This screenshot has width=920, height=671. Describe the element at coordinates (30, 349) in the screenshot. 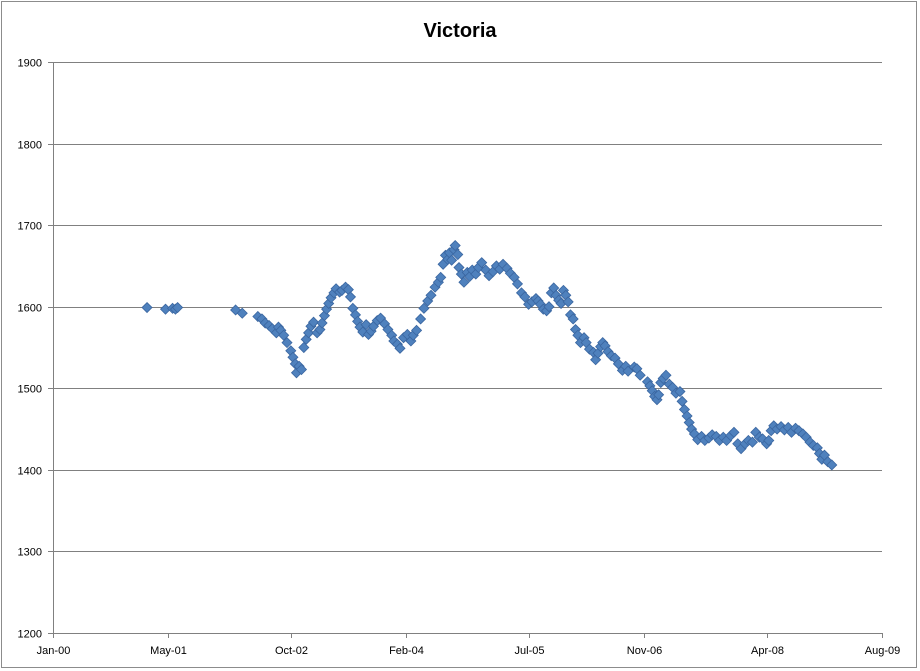

I see `y-tick-labels: 1200 1300 1400 1500 1600 1700 1800 1900` at that location.